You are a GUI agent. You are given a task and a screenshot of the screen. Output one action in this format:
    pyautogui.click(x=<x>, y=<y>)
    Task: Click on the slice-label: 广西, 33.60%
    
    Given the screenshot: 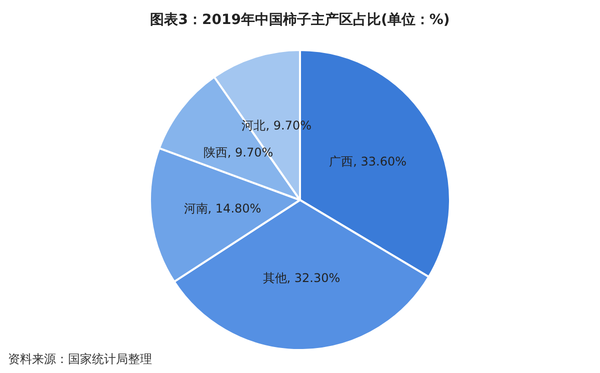 What is the action you would take?
    pyautogui.click(x=368, y=161)
    